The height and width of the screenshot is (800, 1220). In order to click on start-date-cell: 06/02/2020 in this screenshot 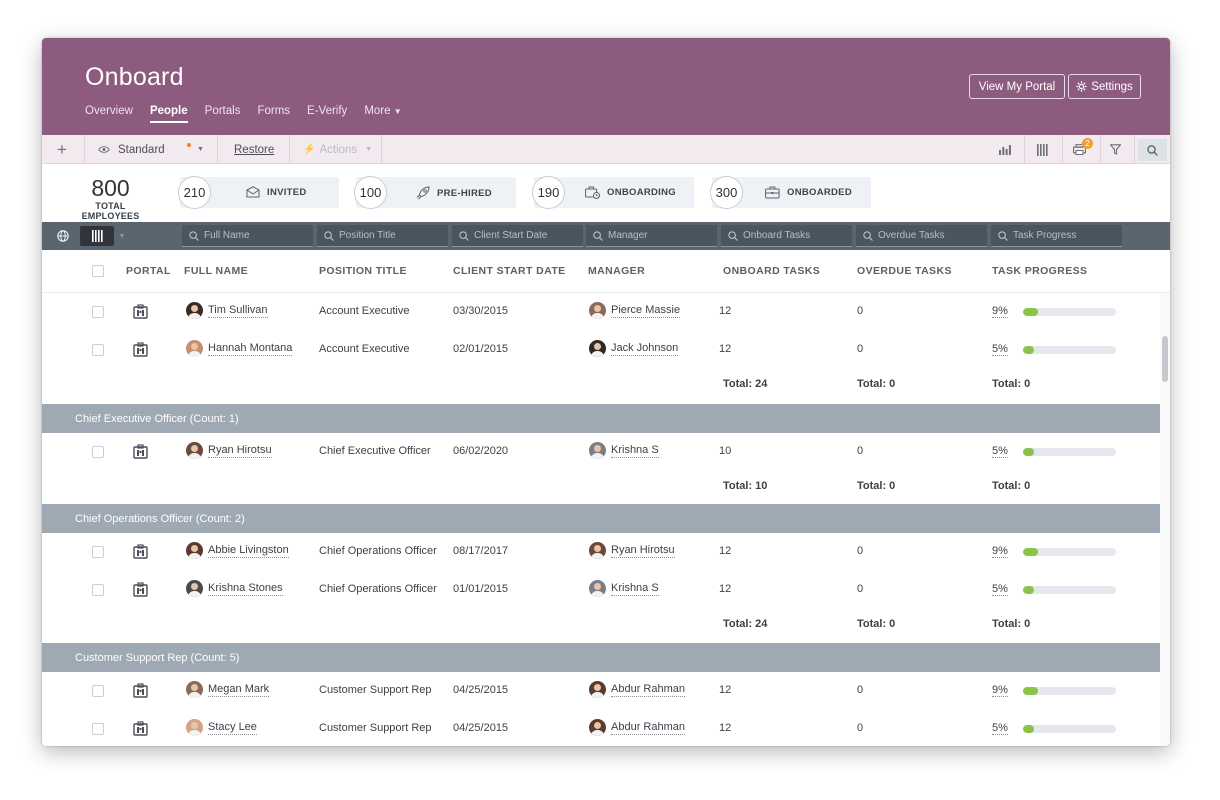, I will do `click(481, 451)`.